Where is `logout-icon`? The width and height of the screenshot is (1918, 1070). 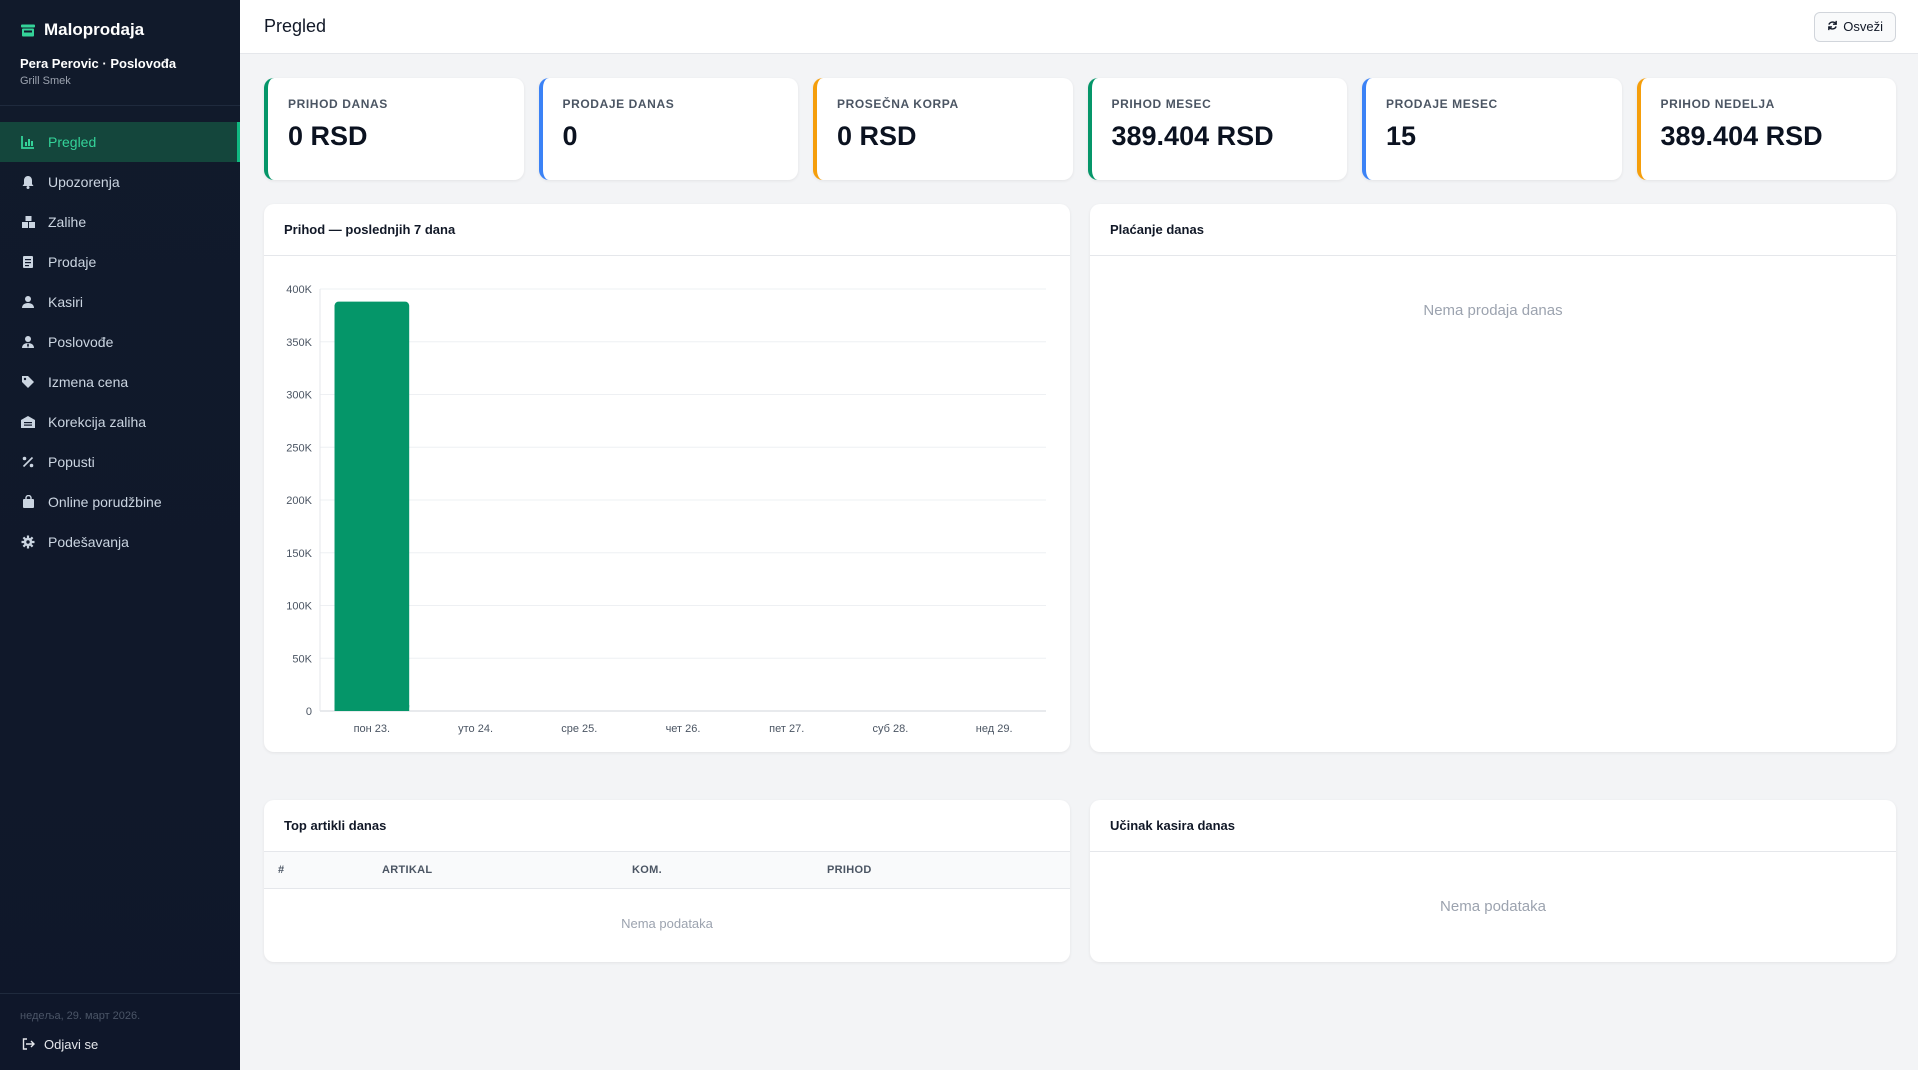 logout-icon is located at coordinates (28, 1044).